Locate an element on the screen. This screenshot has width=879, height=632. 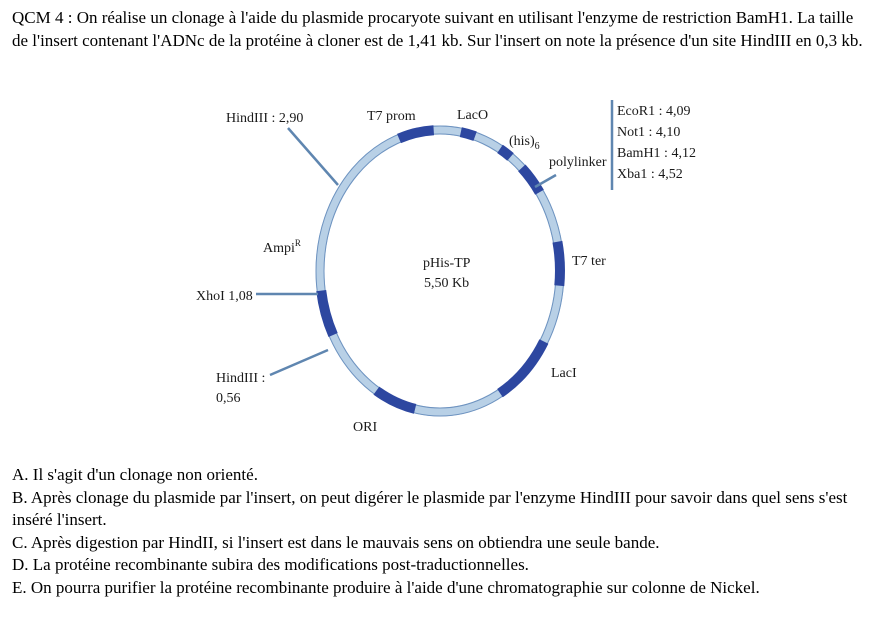
segment-t7-prom is located at coordinates (416, 134).